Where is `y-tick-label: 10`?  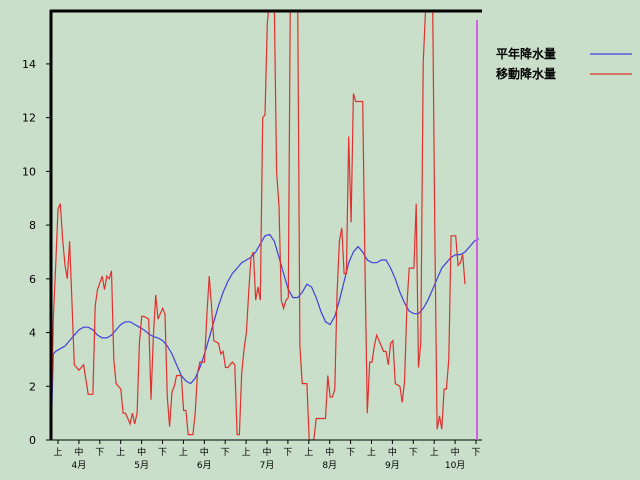 y-tick-label: 10 is located at coordinates (29, 171).